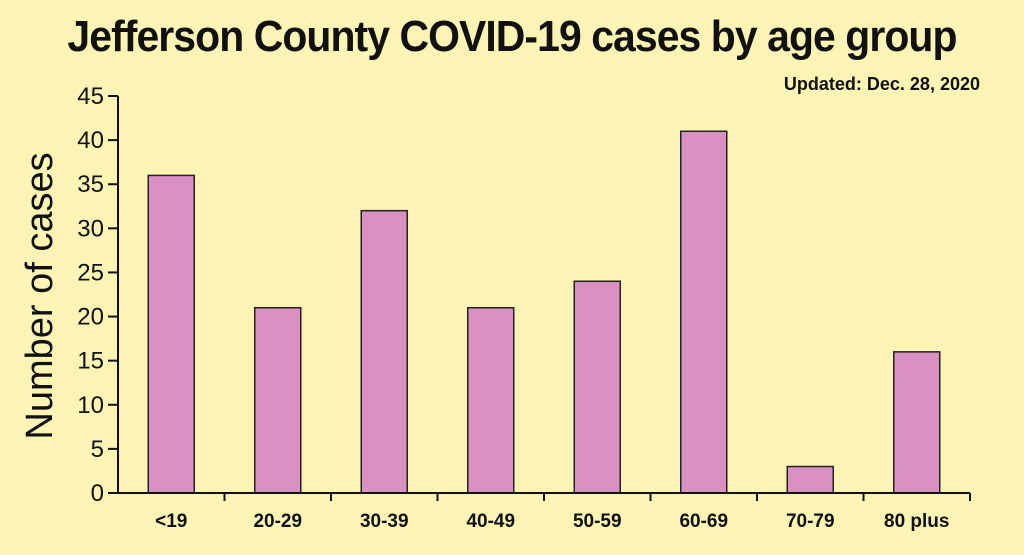  I want to click on y-tick-label: 0, so click(97, 493).